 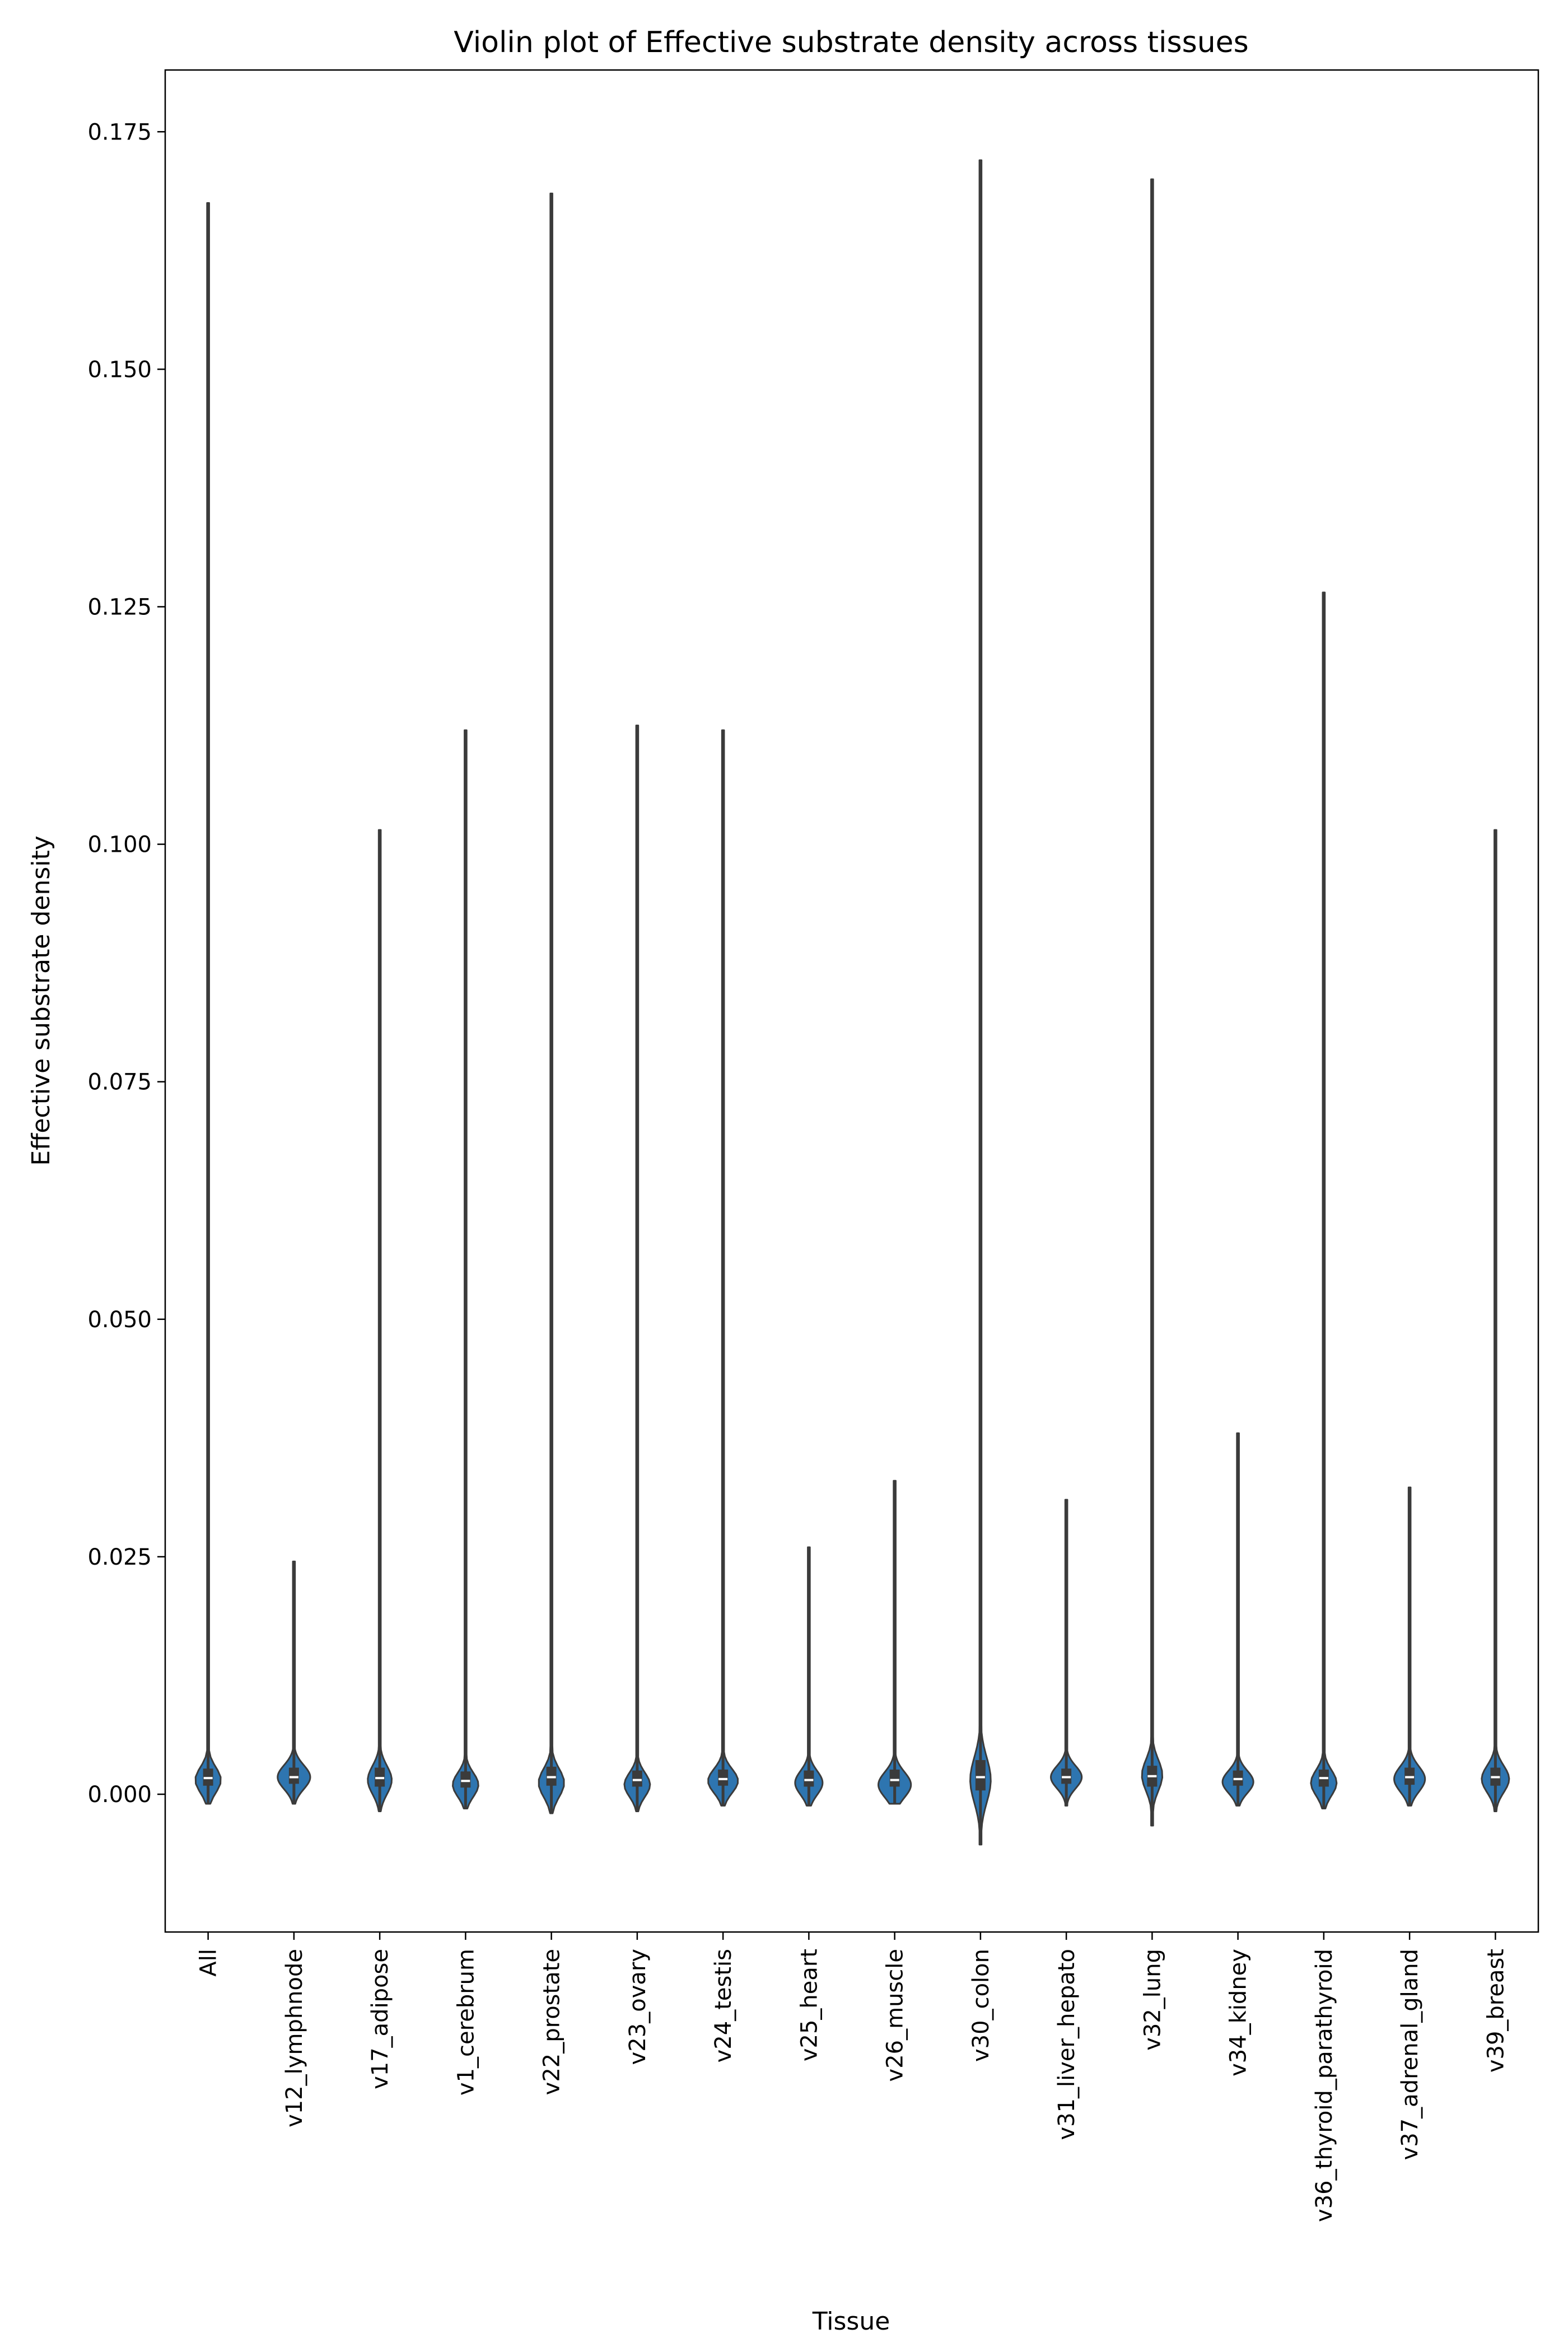 What do you see at coordinates (1067, 2045) in the screenshot?
I see `x-tick-label: v31_liver_hepato` at bounding box center [1067, 2045].